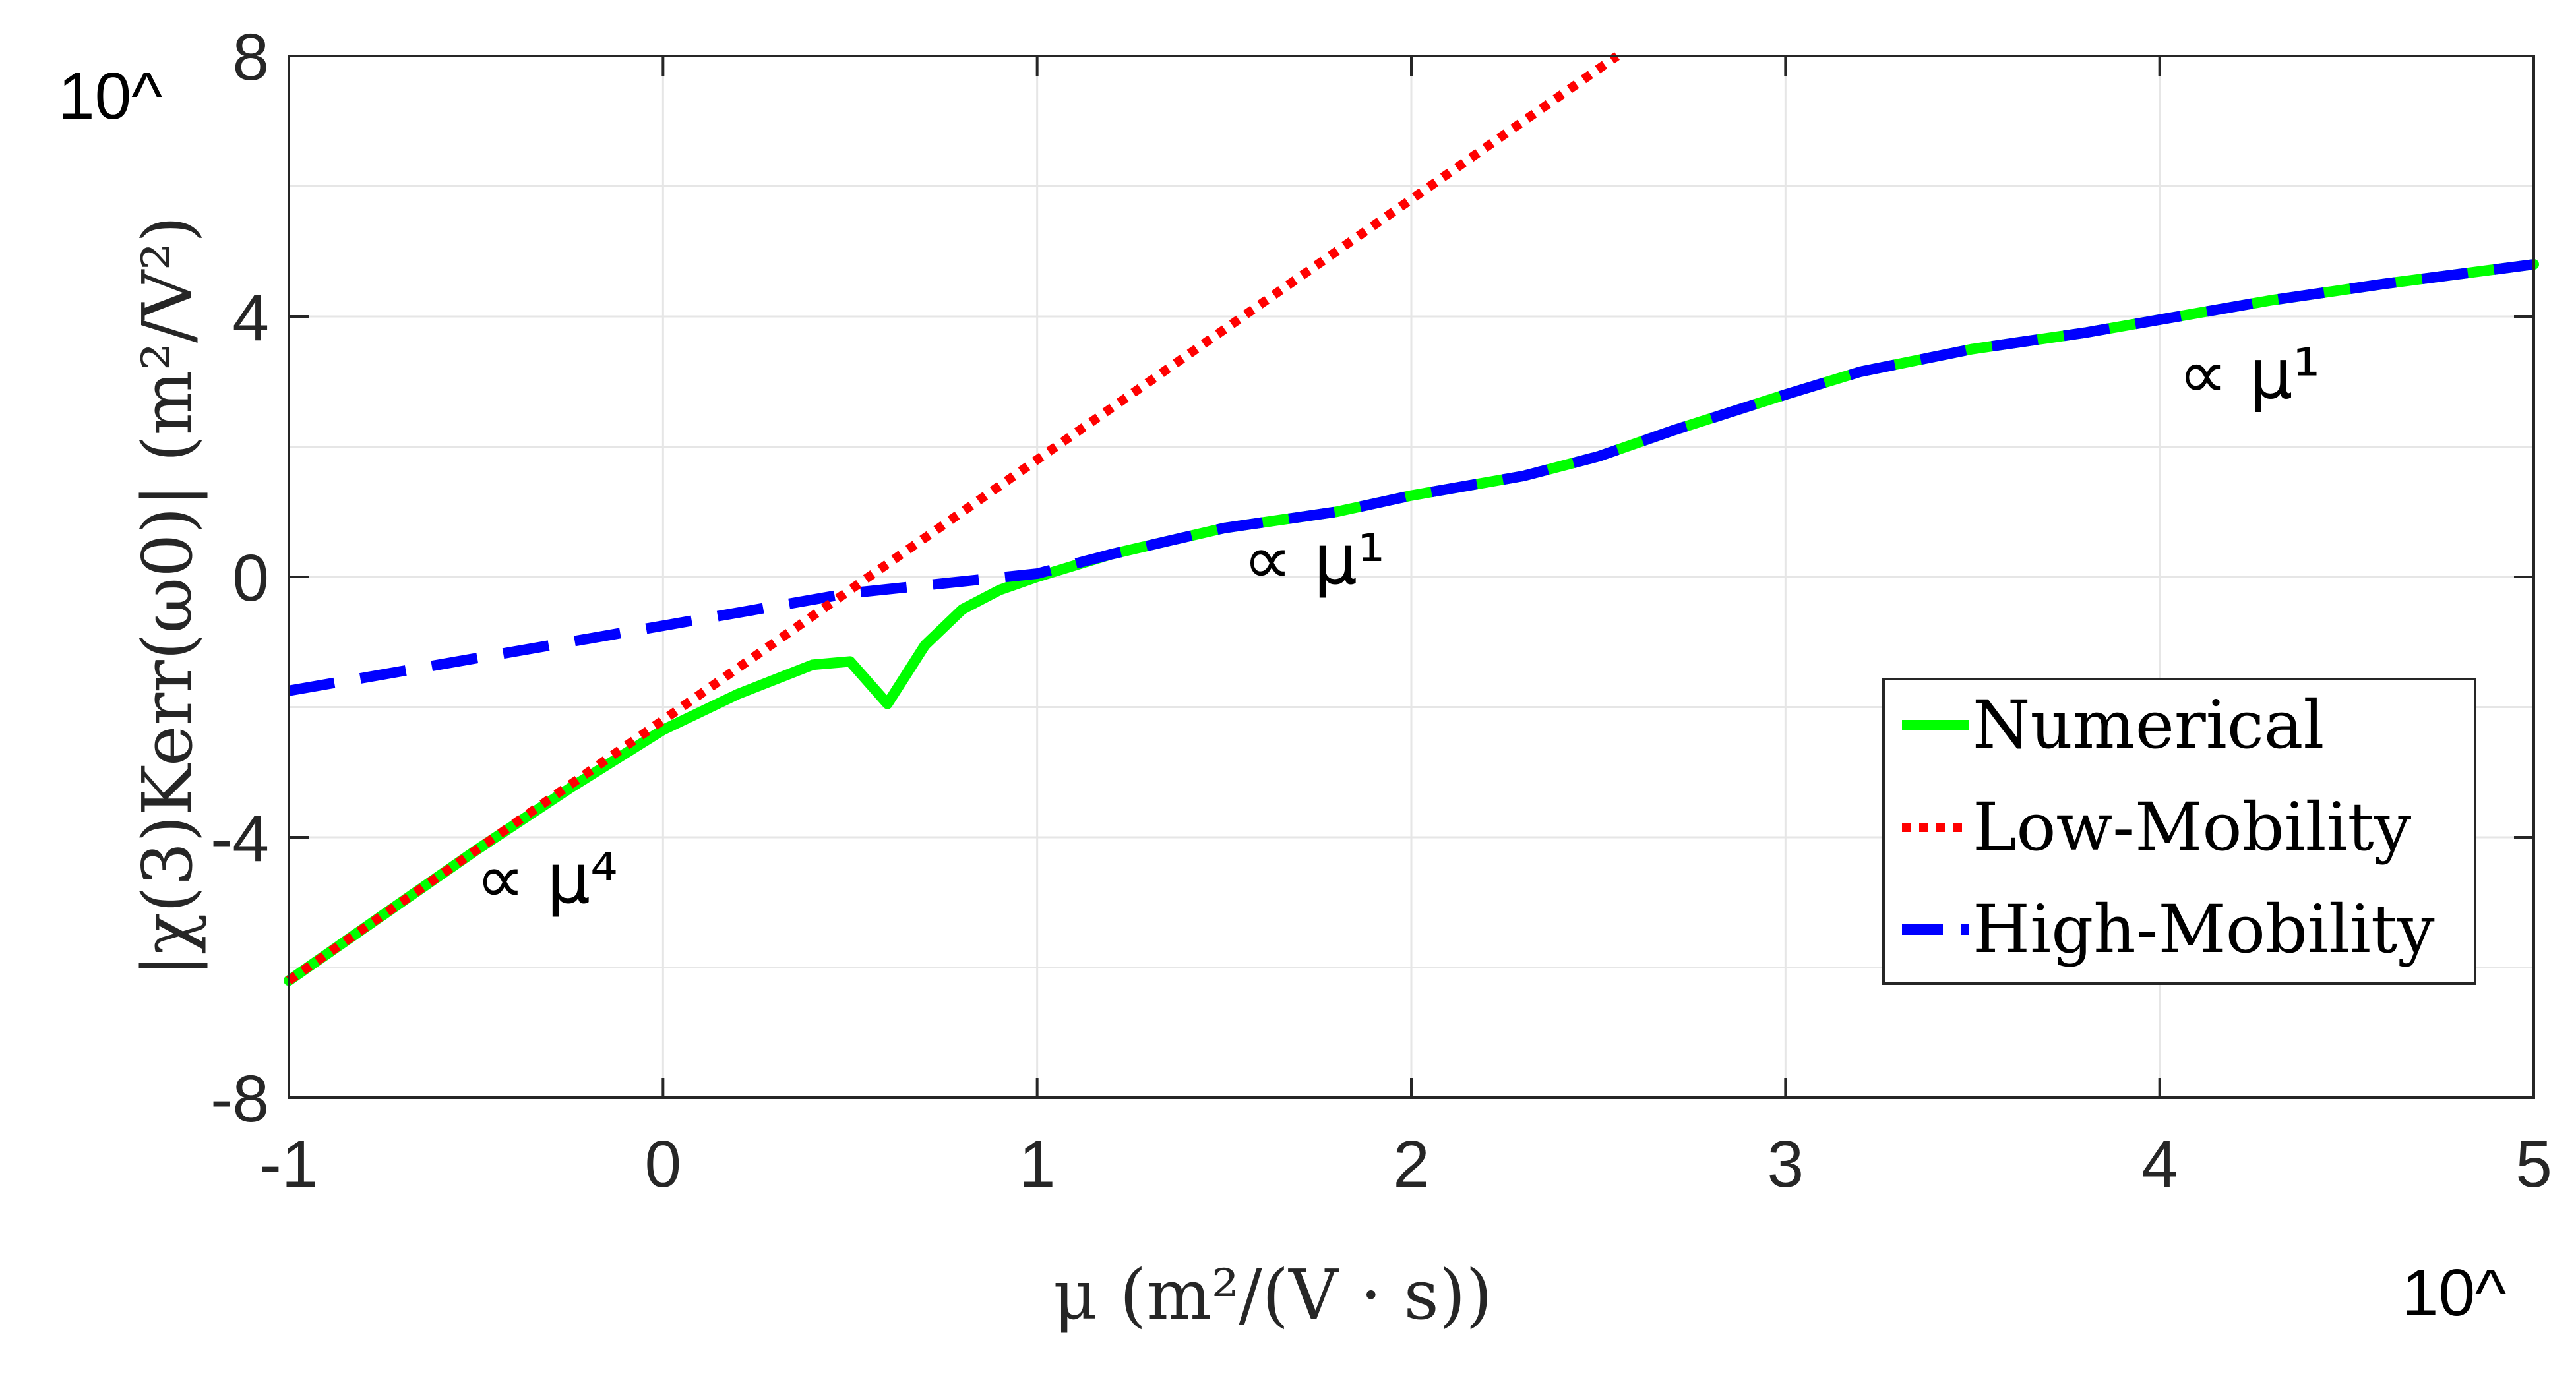 This screenshot has width=2576, height=1399. What do you see at coordinates (239, 839) in the screenshot?
I see `y-tick-label: -4` at bounding box center [239, 839].